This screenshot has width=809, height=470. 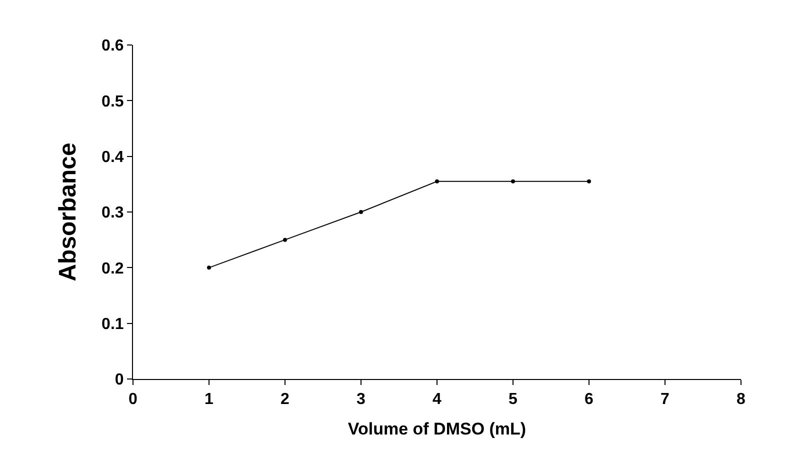 I want to click on y-tick-label: 0.2, so click(x=113, y=269).